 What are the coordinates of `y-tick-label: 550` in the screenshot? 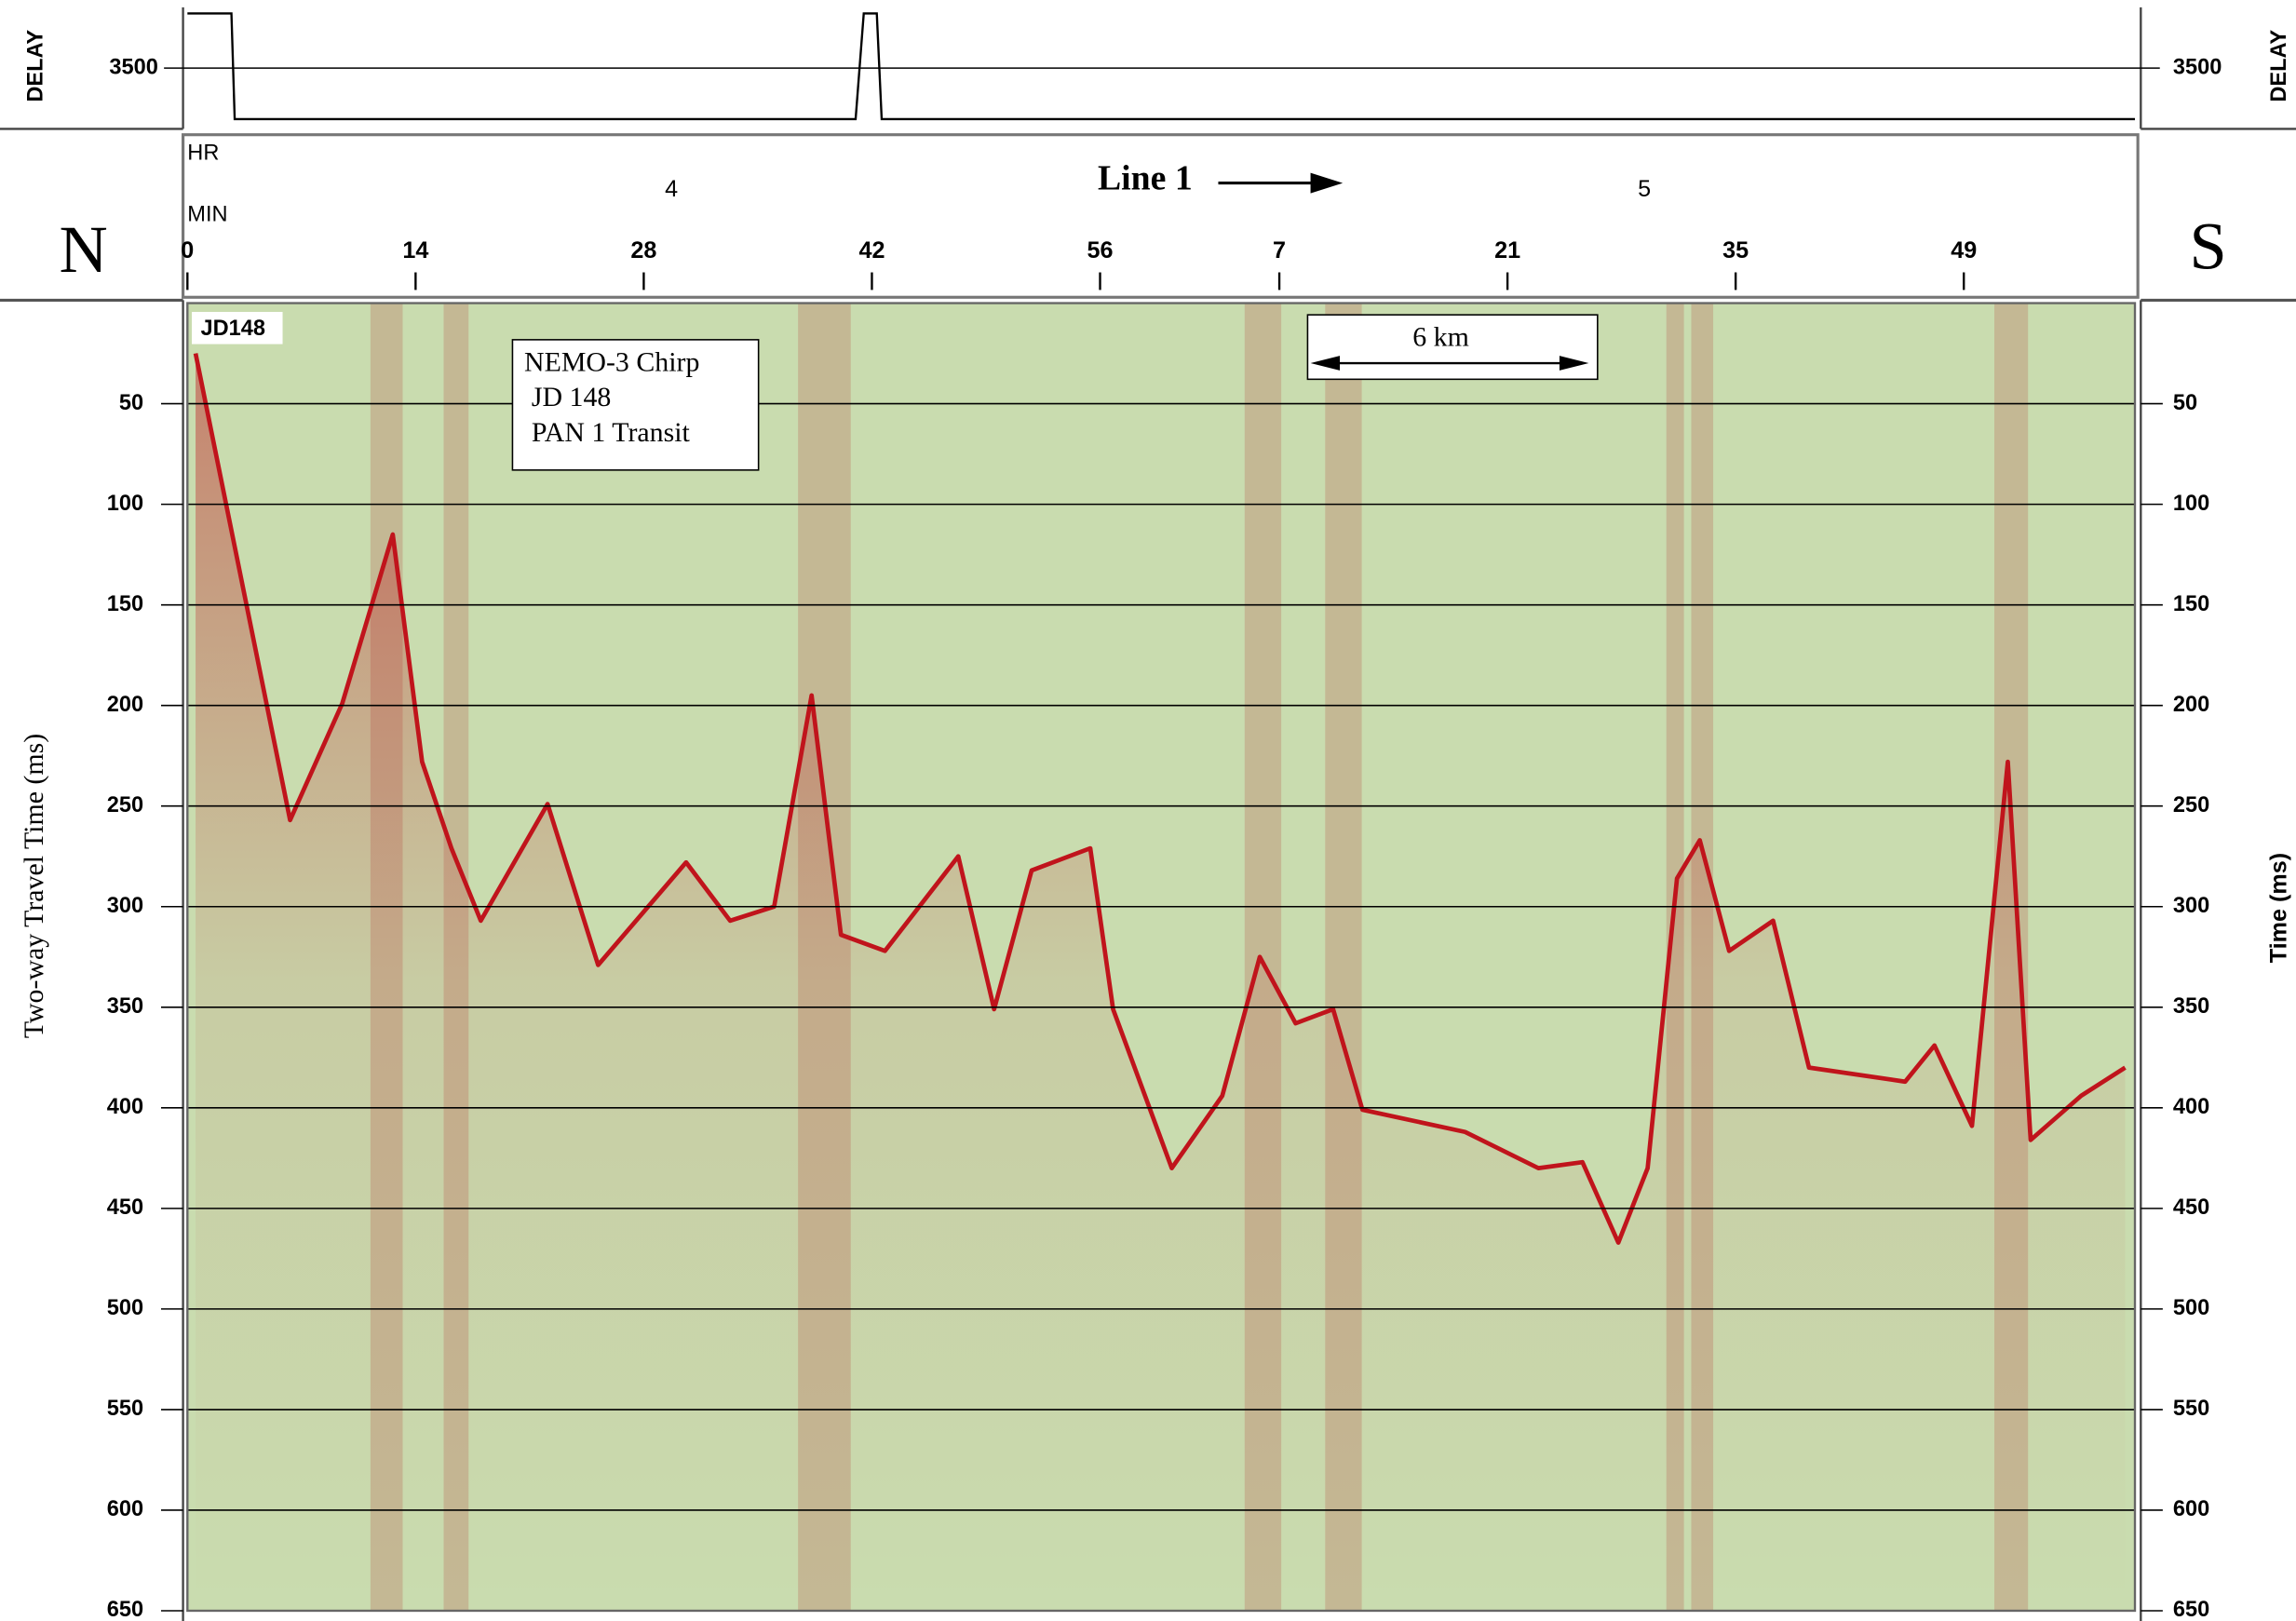 It's located at (125, 1408).